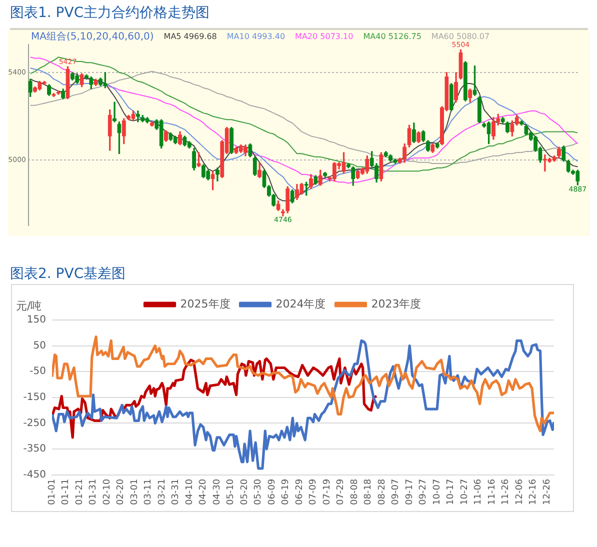 The height and width of the screenshot is (547, 597). Describe the element at coordinates (465, 492) in the screenshot. I see `x-tick-label: 10-27` at that location.